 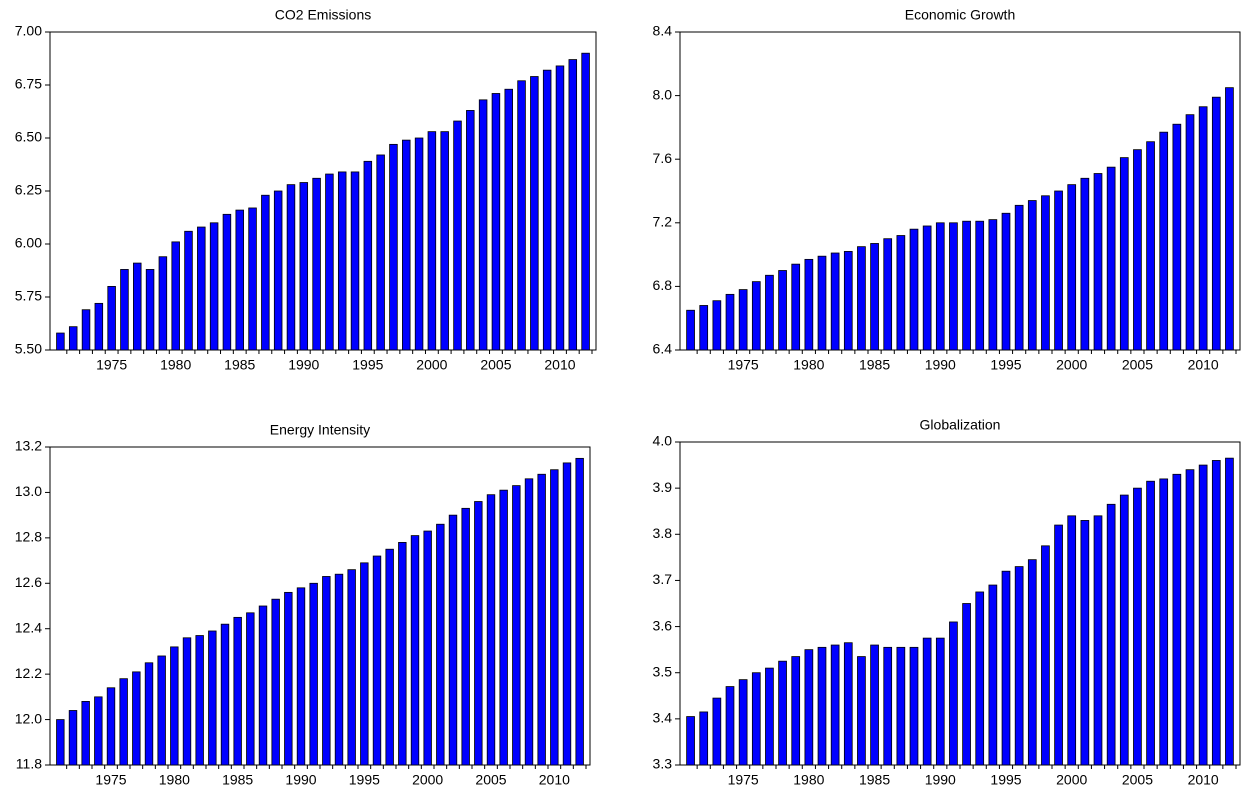 I want to click on x-tick-label: 1980, so click(x=808, y=365).